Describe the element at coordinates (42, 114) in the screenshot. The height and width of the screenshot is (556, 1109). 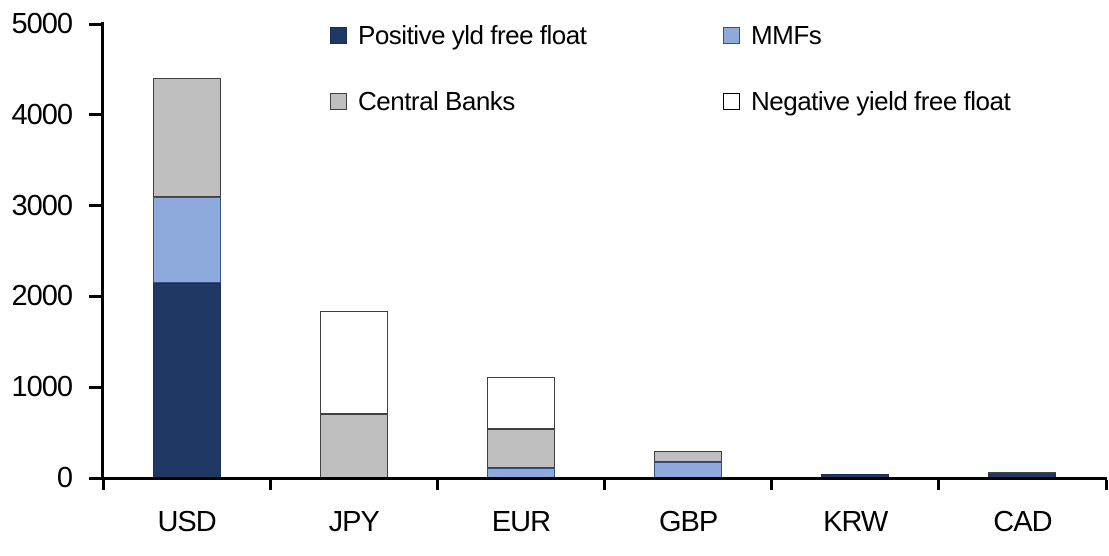
I see `y-axis-tick-label: 4000` at that location.